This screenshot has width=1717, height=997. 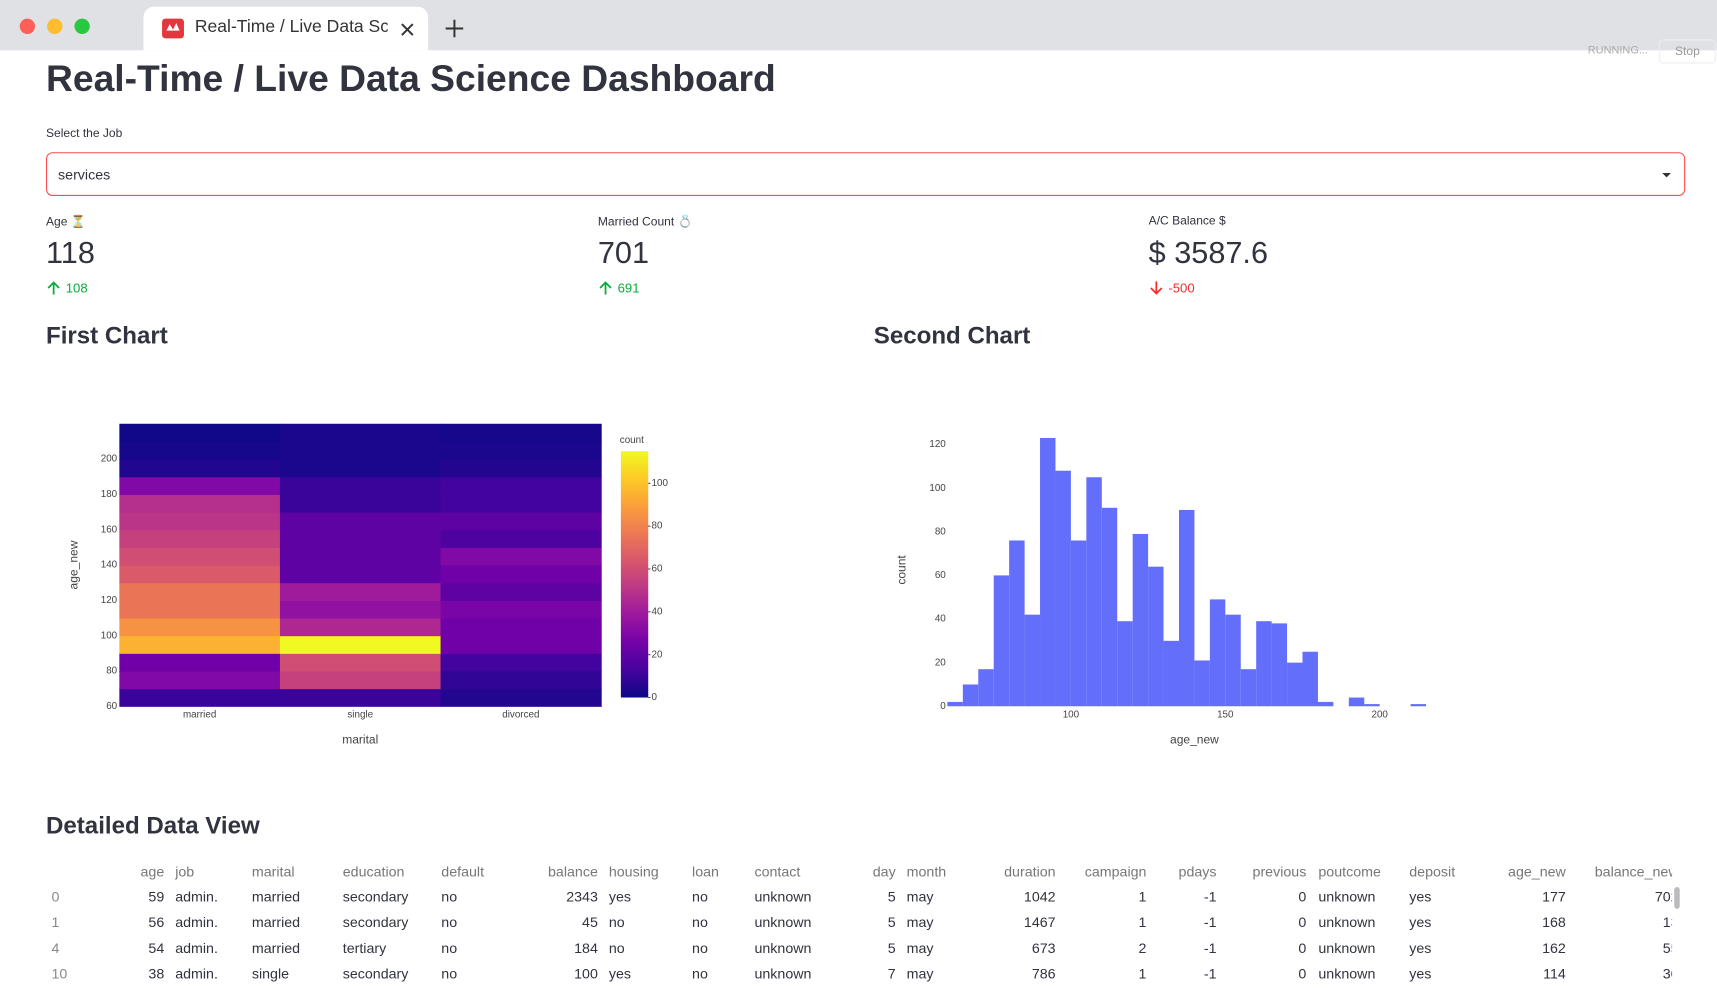 I want to click on column-header: poutcome, so click(x=1349, y=871).